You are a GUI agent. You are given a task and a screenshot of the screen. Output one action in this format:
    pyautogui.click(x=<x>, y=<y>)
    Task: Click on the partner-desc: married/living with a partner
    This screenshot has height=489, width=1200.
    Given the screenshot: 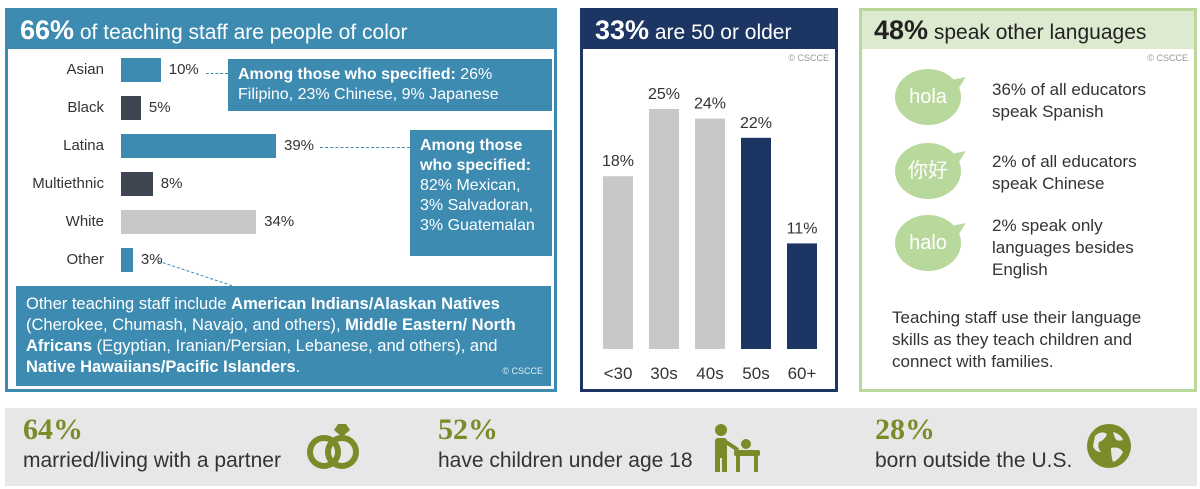 What is the action you would take?
    pyautogui.click(x=152, y=460)
    